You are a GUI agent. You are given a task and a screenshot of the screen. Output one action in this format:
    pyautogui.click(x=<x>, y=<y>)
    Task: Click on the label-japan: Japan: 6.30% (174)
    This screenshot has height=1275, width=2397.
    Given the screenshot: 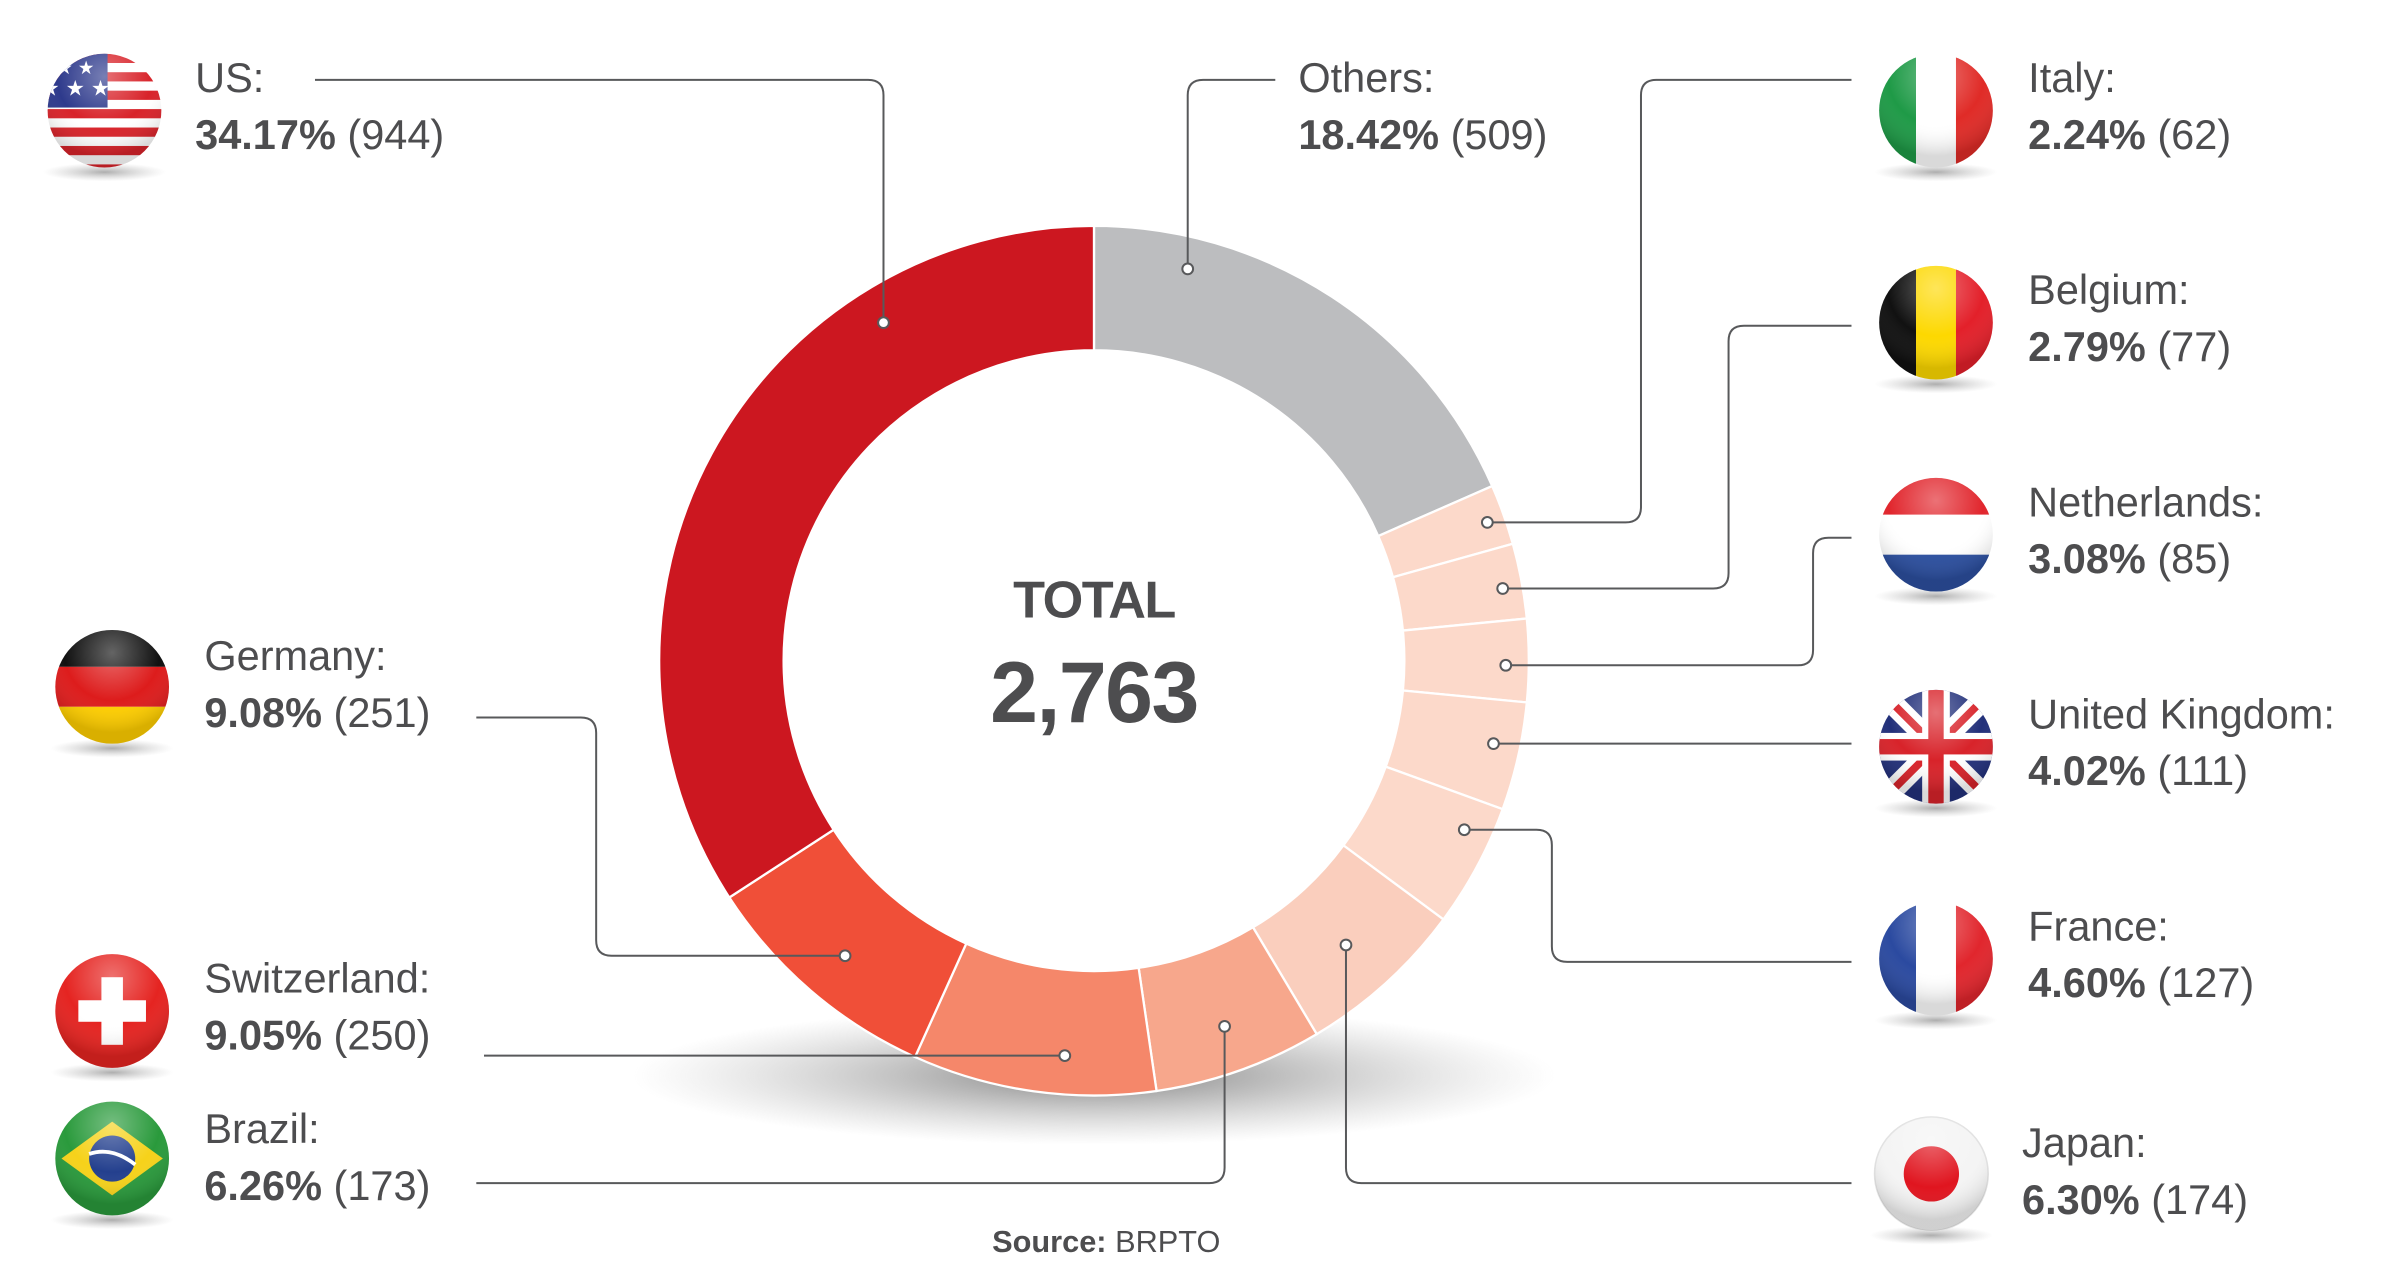 What is the action you would take?
    pyautogui.click(x=2135, y=1172)
    